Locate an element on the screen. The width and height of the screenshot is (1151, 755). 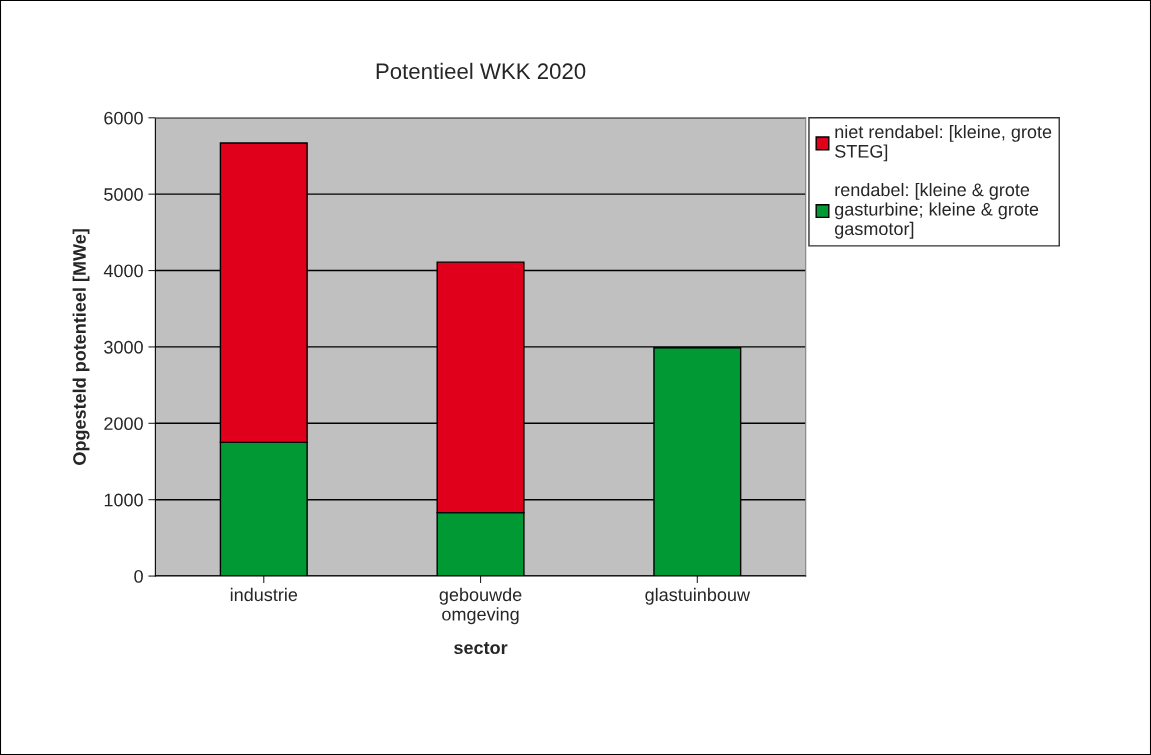
y-tick-label: 1000 is located at coordinates (123, 500).